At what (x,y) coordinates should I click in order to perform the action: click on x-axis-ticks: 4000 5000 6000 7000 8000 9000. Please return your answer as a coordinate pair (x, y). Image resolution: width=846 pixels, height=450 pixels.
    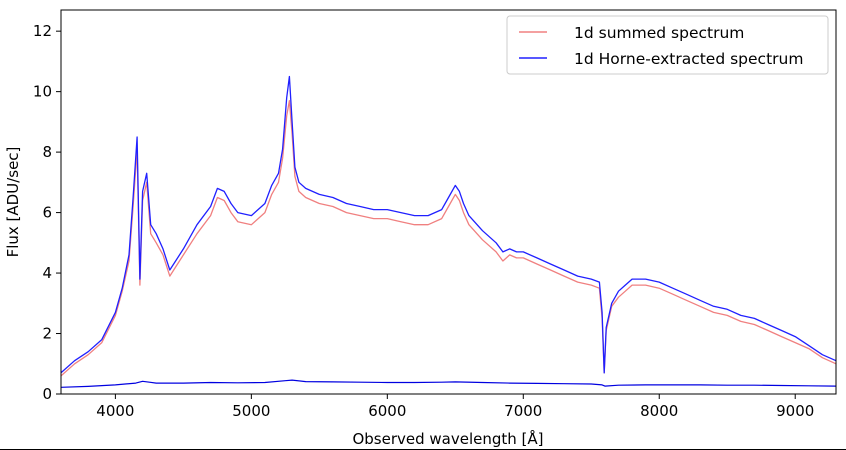
    Looking at the image, I should click on (455, 407).